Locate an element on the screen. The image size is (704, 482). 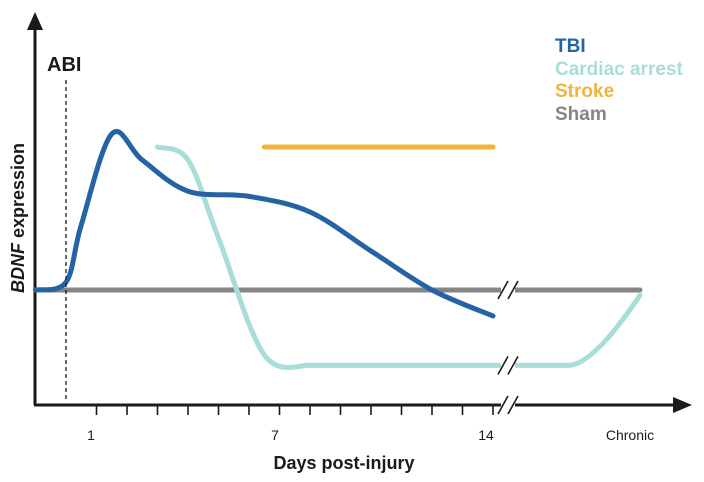
x-tick-label-7: 7 is located at coordinates (275, 435).